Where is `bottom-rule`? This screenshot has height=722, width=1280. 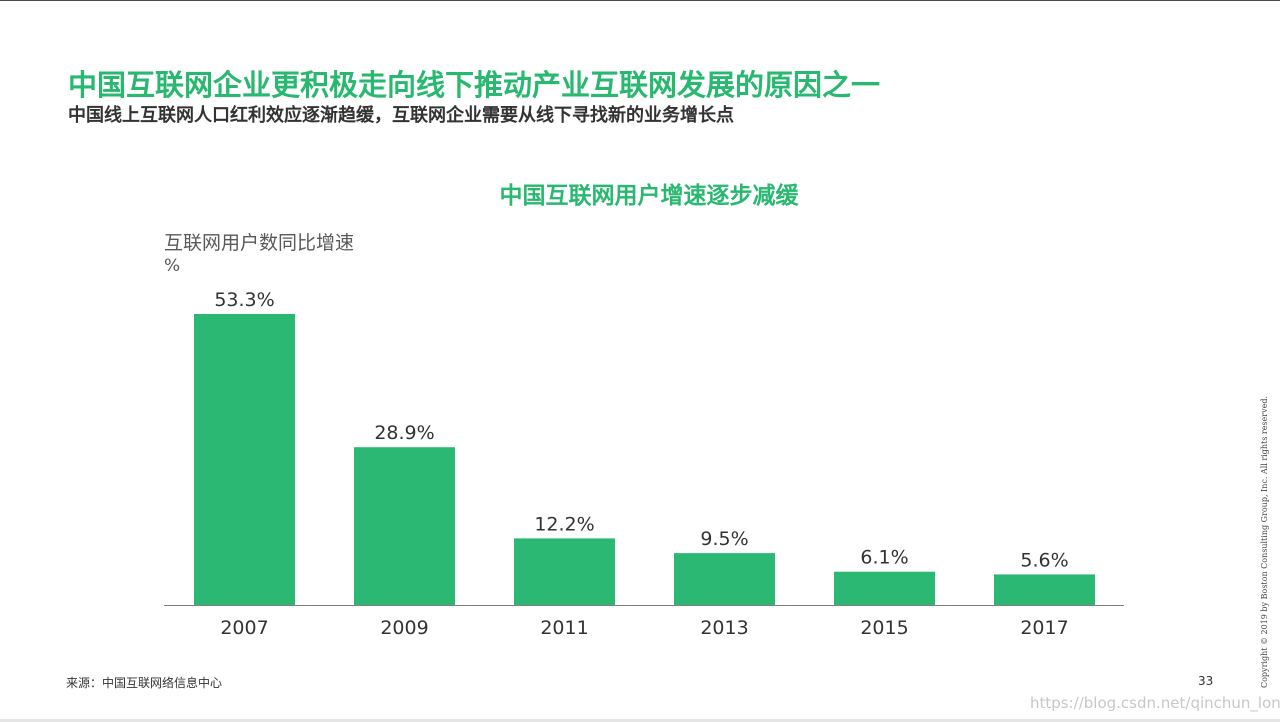 bottom-rule is located at coordinates (640, 720).